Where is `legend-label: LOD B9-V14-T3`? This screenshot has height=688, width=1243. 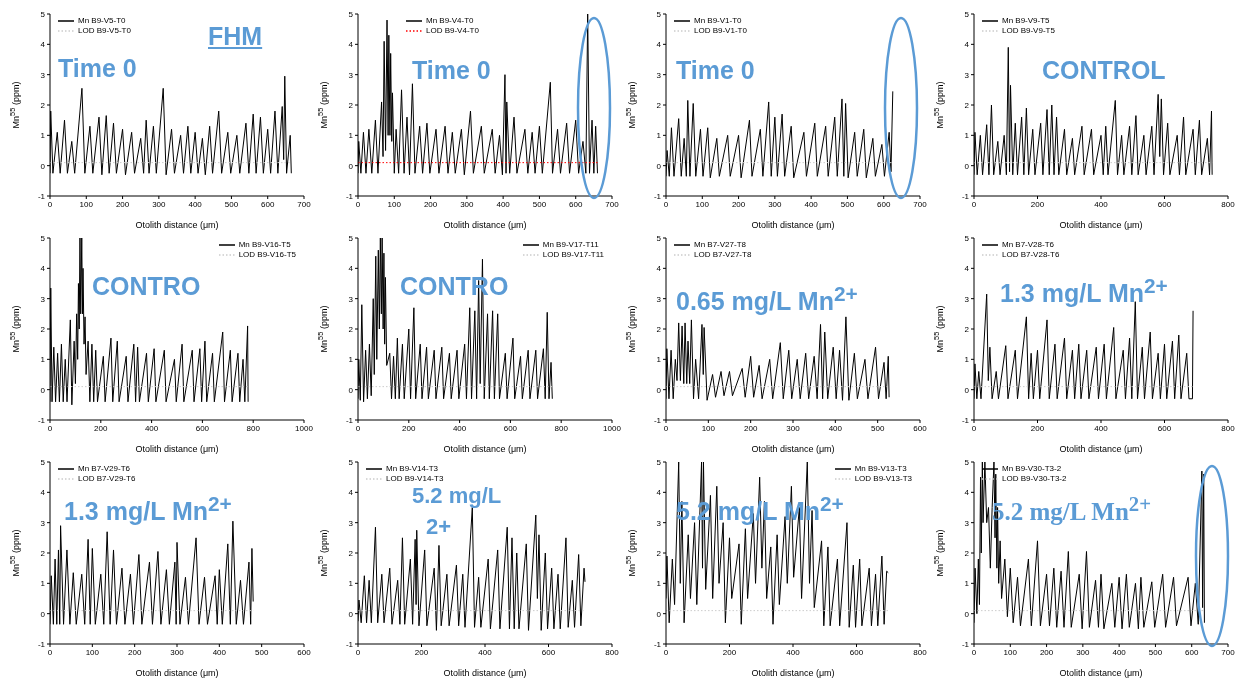 legend-label: LOD B9-V14-T3 is located at coordinates (415, 479).